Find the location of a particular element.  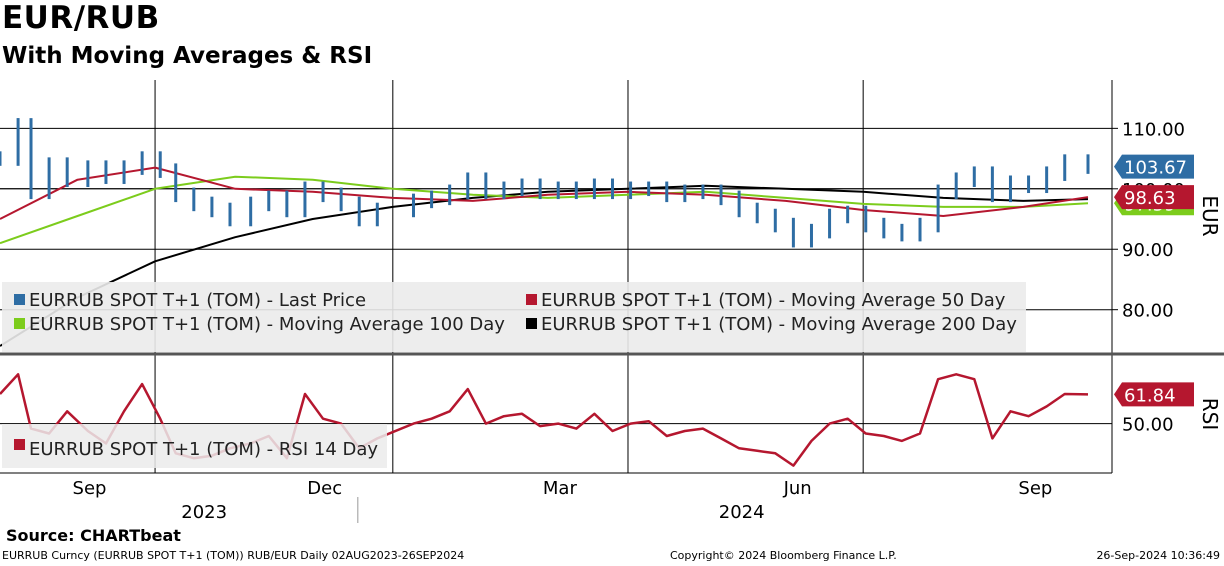

legend-box is located at coordinates (514, 317).